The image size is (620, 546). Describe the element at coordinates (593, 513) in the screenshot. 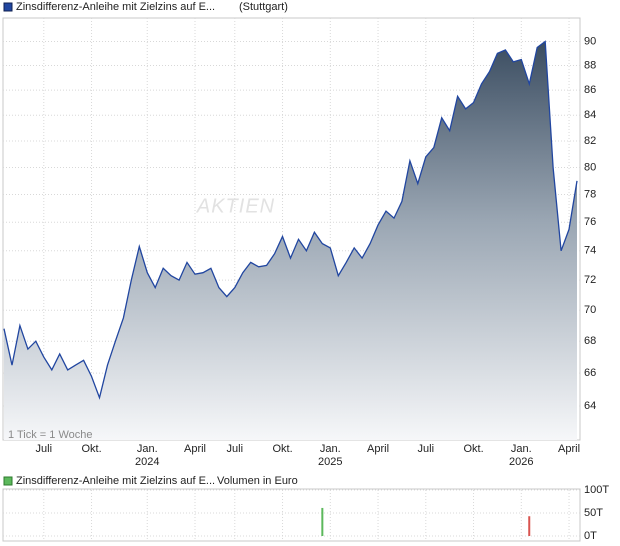

I see `y-tick-label: 50T` at that location.